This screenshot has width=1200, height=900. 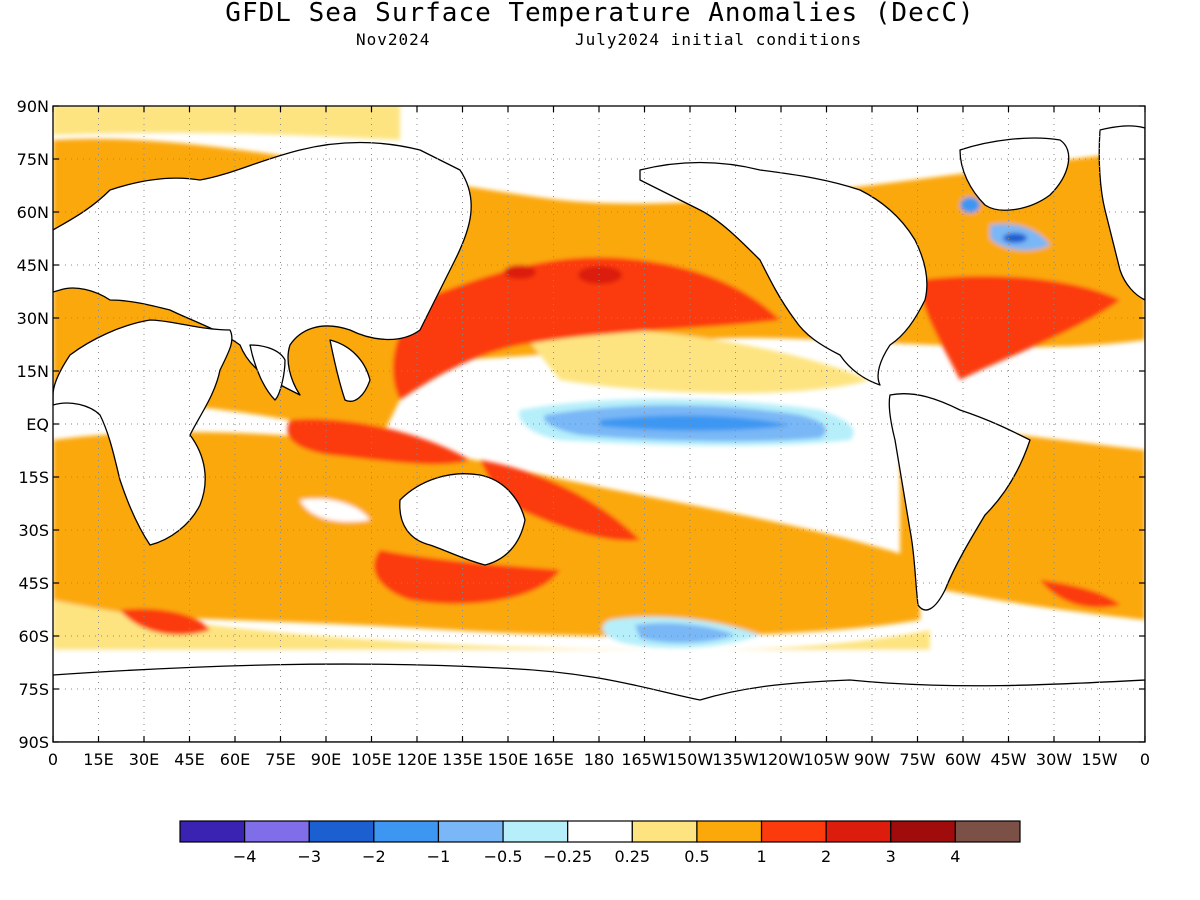 I want to click on colorbar-label: 0.5, so click(x=696, y=856).